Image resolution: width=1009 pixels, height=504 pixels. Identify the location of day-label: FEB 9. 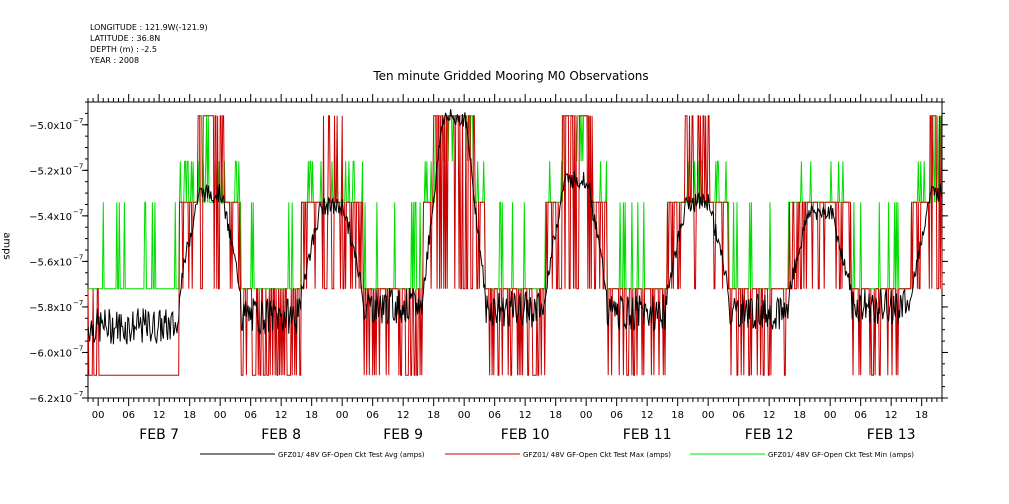
(403, 435).